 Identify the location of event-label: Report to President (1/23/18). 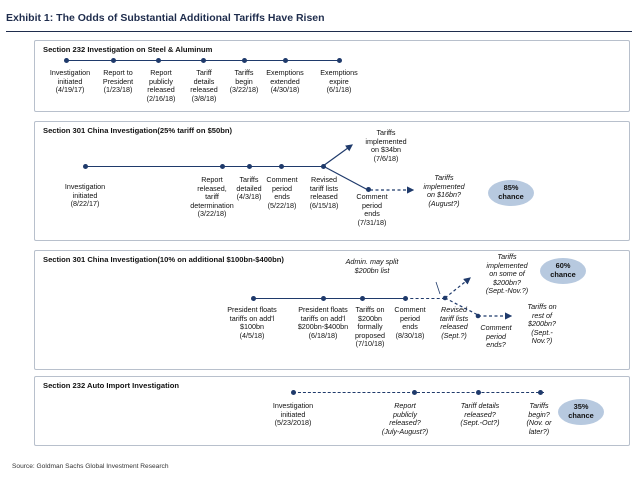
(118, 81).